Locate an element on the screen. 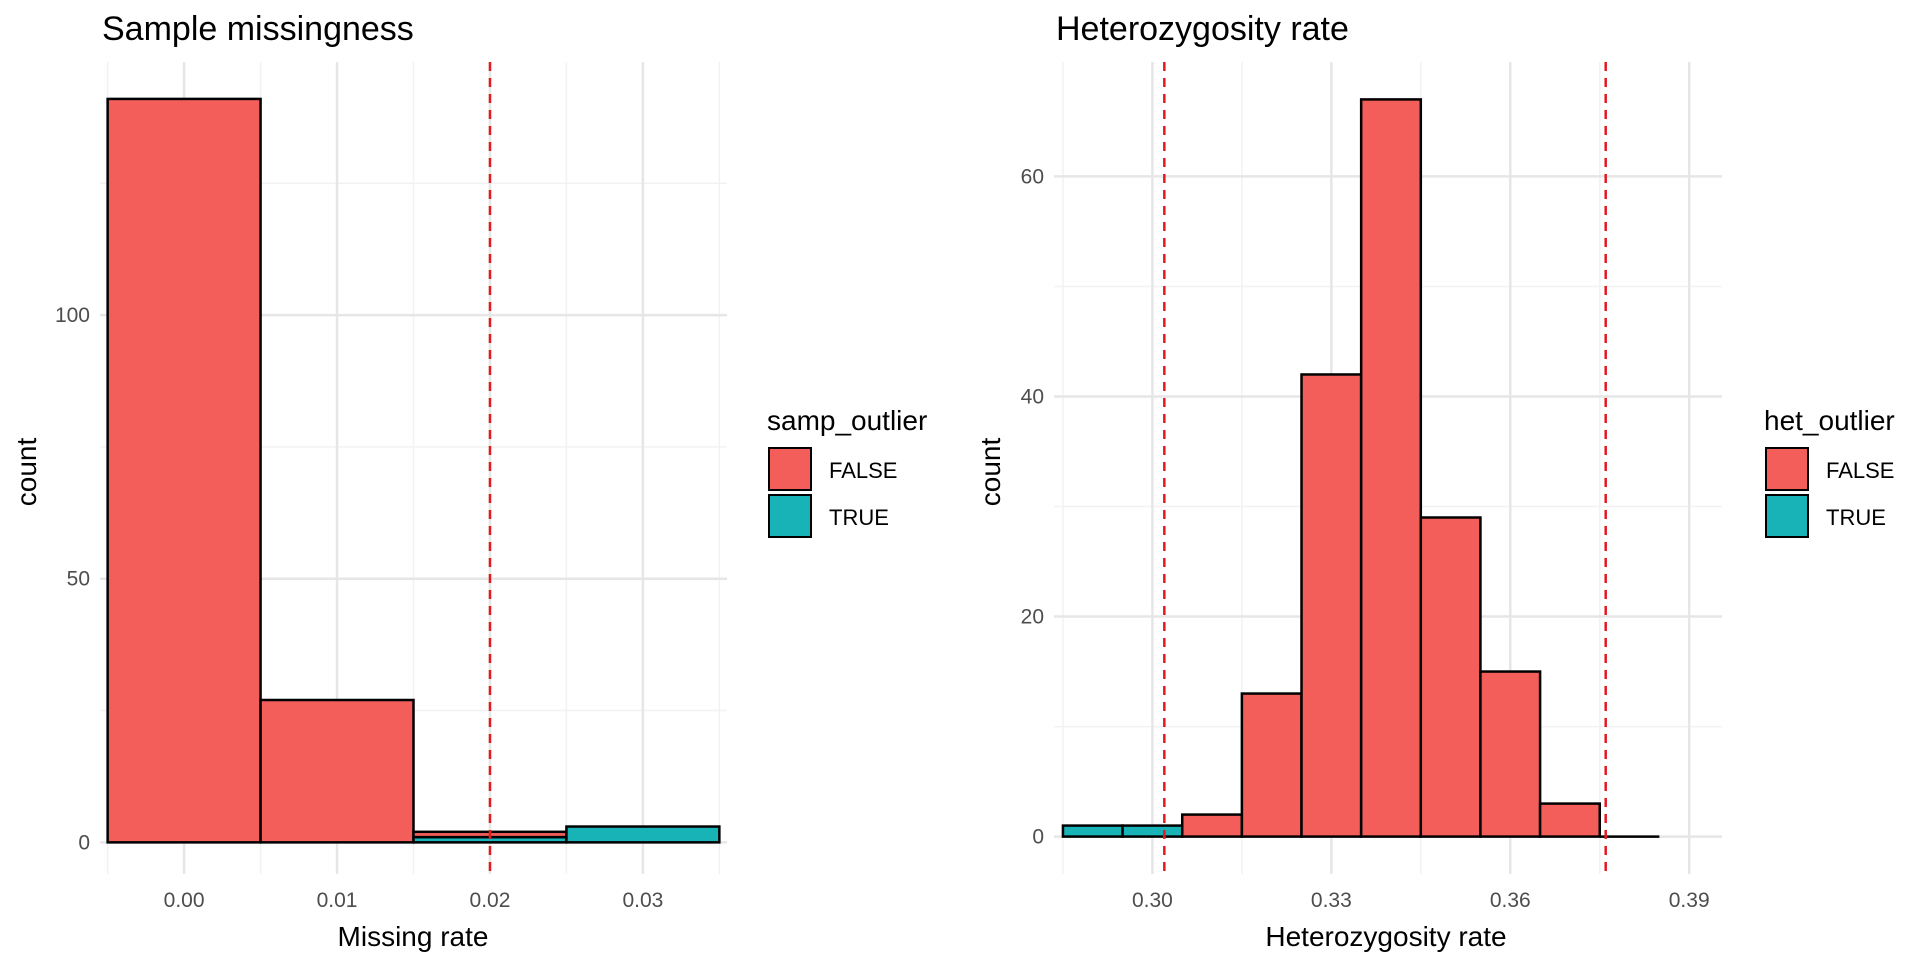 The image size is (1920, 960). x-tick-label: 0.01 is located at coordinates (337, 900).